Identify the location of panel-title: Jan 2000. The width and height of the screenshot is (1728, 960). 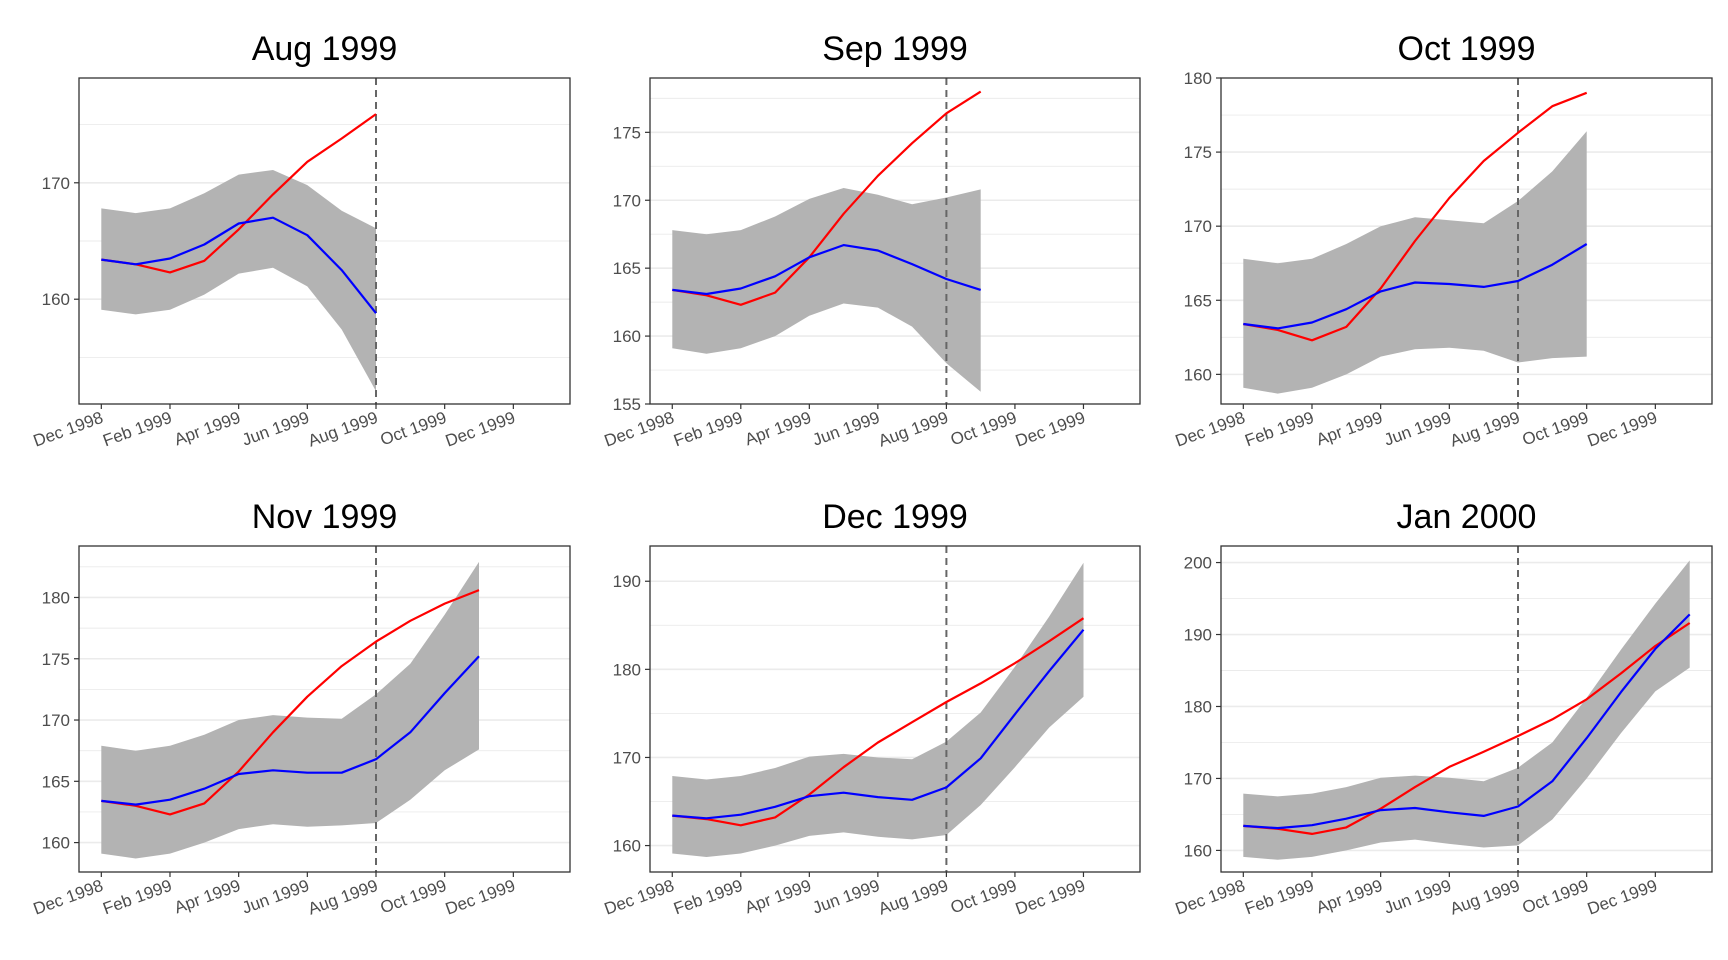
(1467, 517).